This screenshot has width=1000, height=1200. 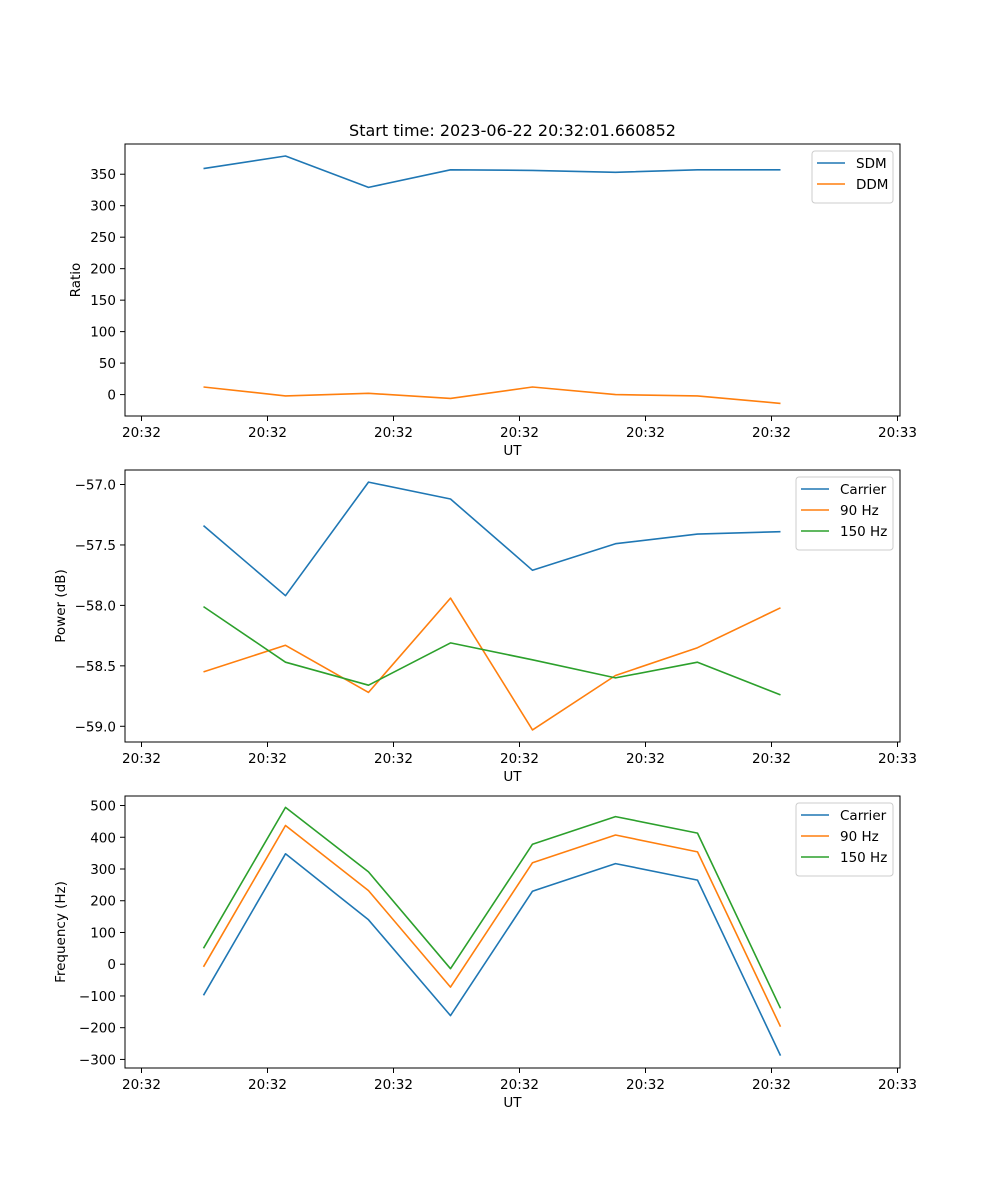 I want to click on y-tick-label: −59.0, so click(x=95, y=727).